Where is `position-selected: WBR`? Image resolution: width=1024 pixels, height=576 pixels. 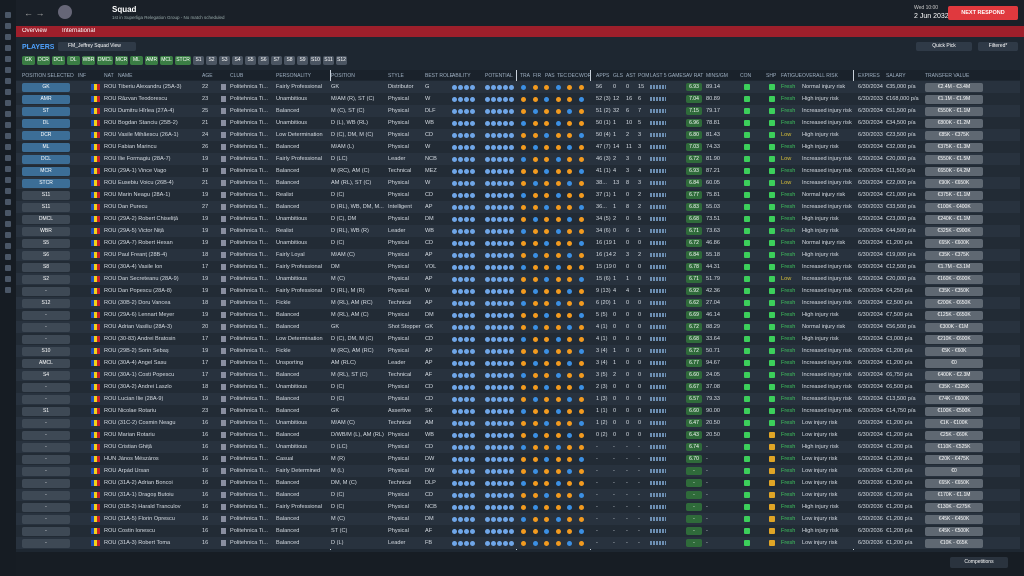
position-selected: WBR is located at coordinates (46, 231).